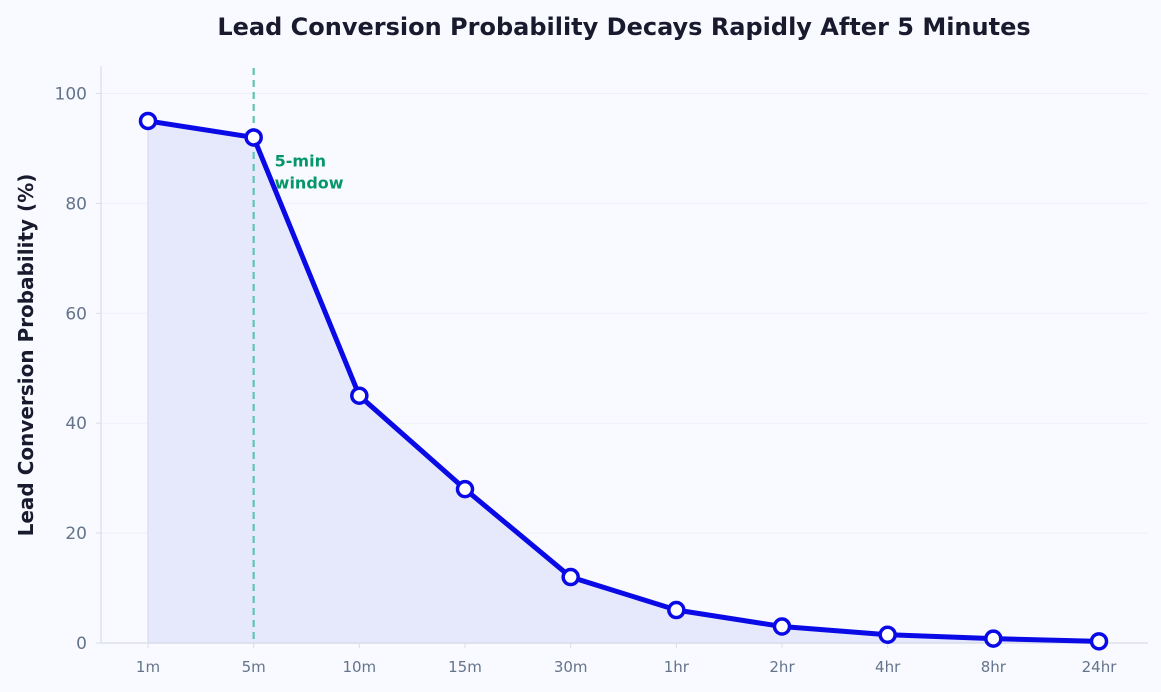  What do you see at coordinates (76, 534) in the screenshot?
I see `y-tick-label-1: 20` at bounding box center [76, 534].